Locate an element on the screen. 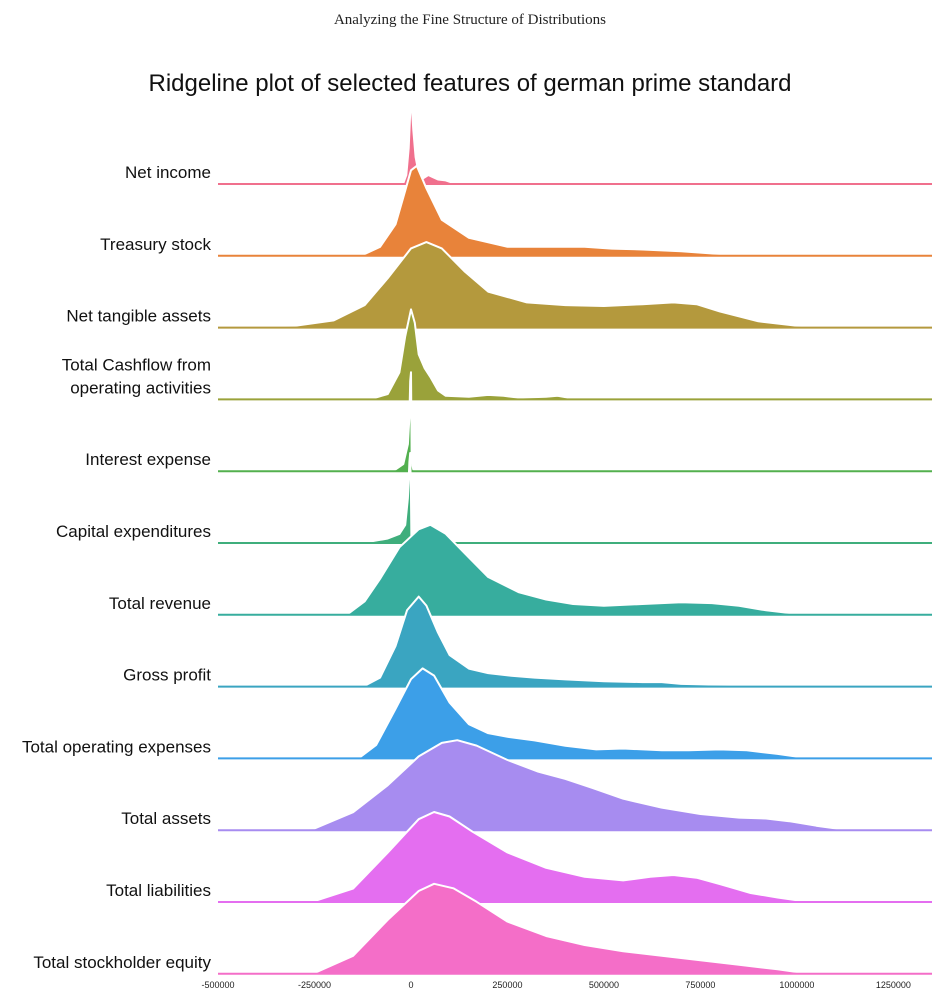  x-tick-label: 1250000 is located at coordinates (893, 985).